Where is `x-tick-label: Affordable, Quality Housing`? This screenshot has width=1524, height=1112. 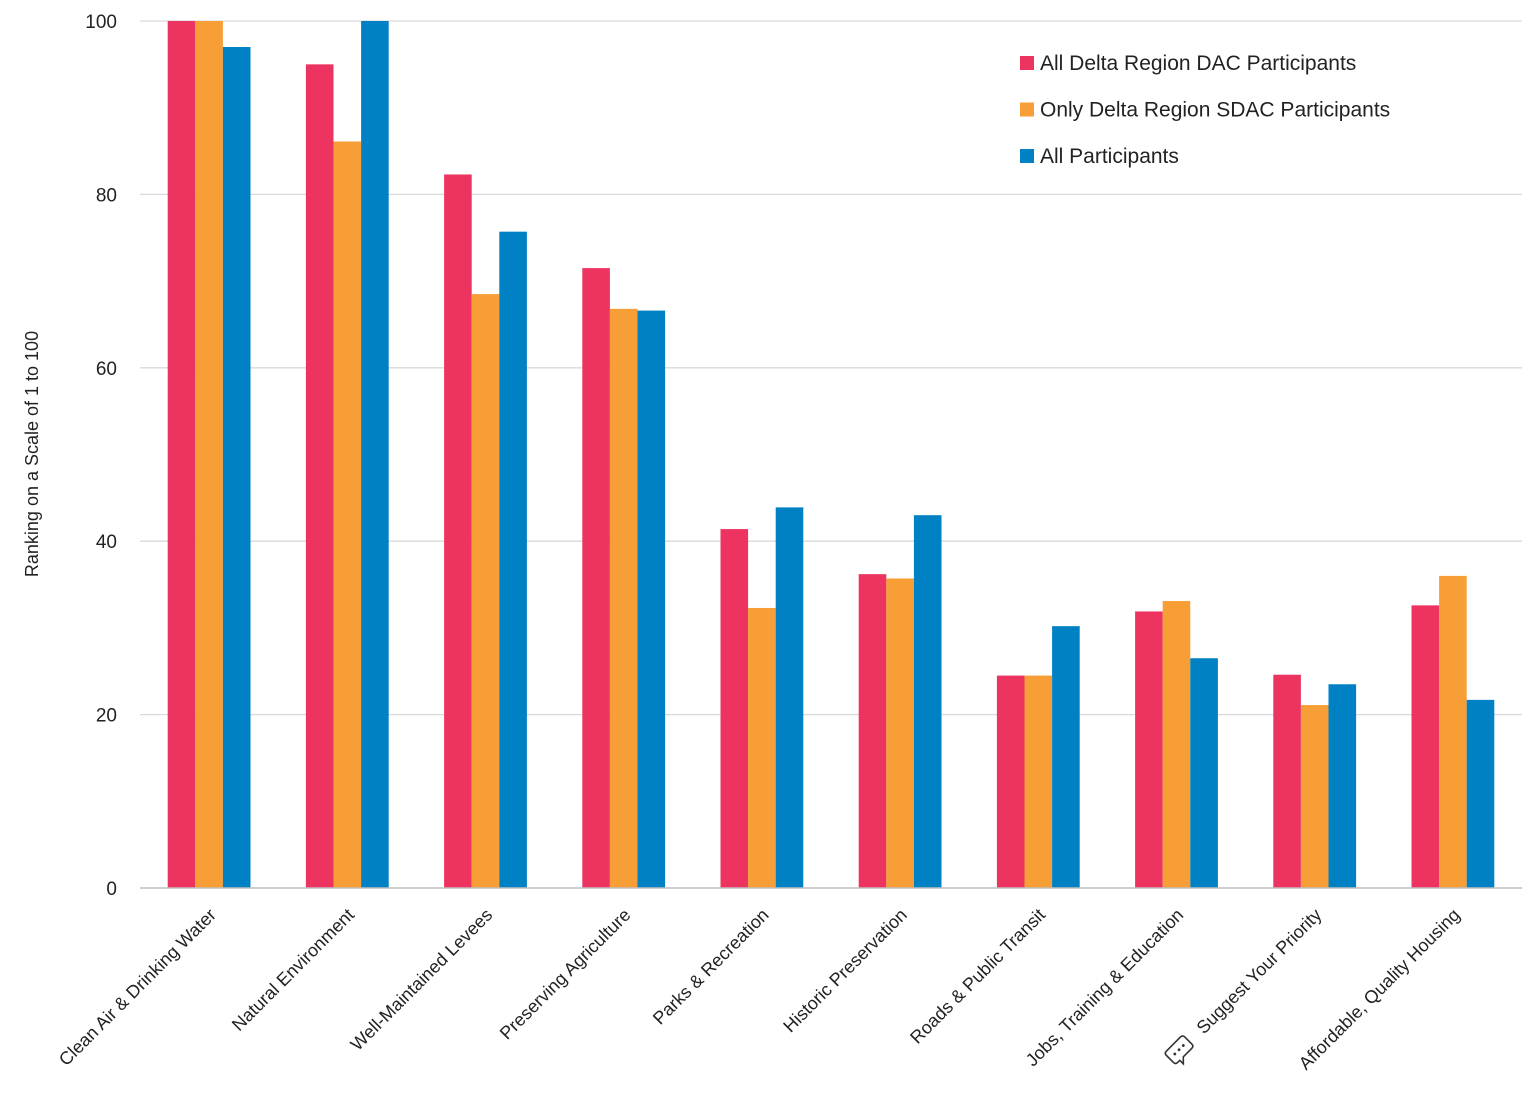
x-tick-label: Affordable, Quality Housing is located at coordinates (1379, 989).